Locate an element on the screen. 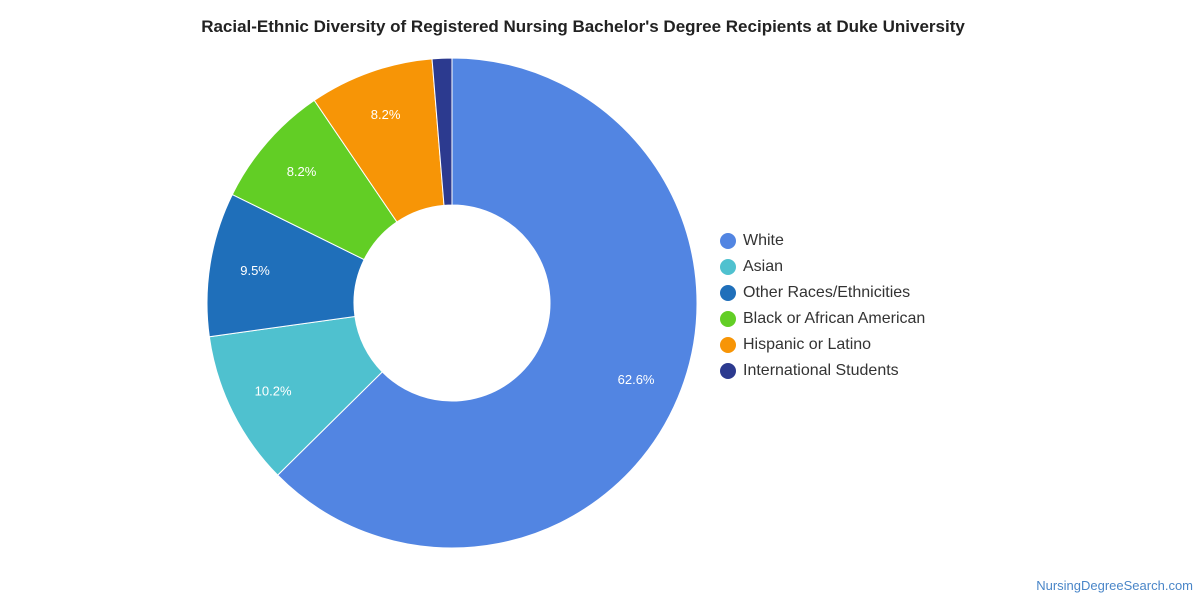 Image resolution: width=1200 pixels, height=600 pixels. legend-item: Other Races/Ethnicities is located at coordinates (822, 293).